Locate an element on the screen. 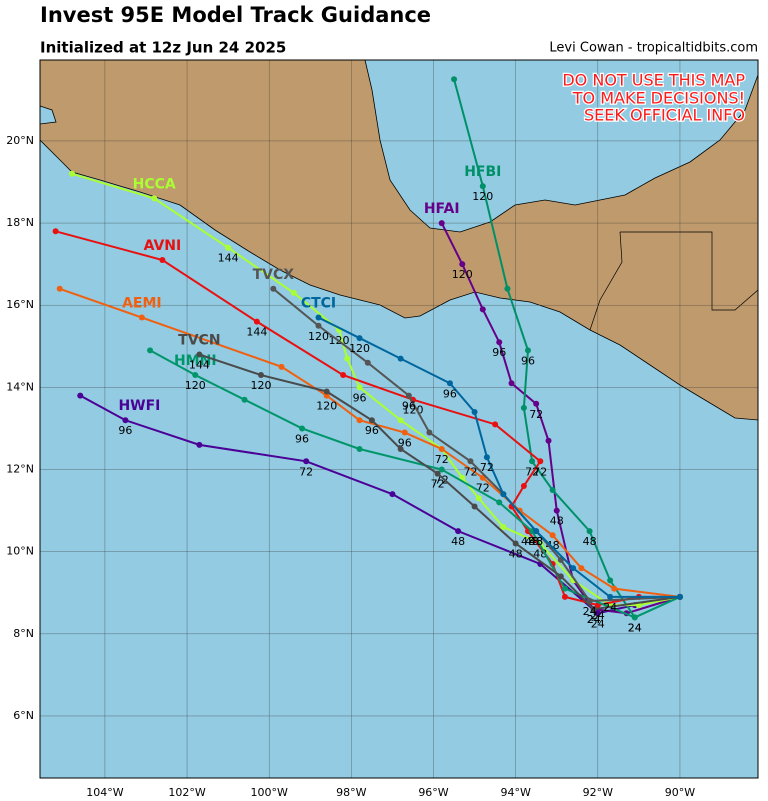 This screenshot has width=768, height=801. track-name: CTCI is located at coordinates (318, 304).